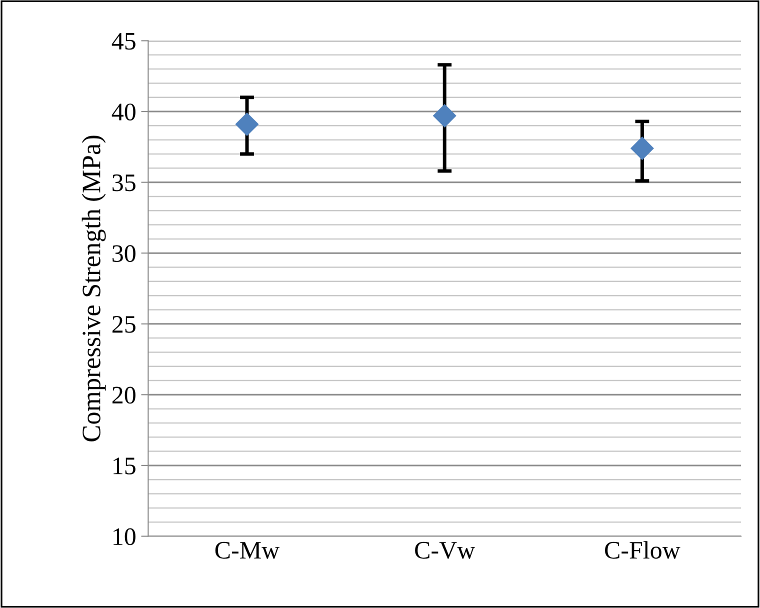  What do you see at coordinates (124, 324) in the screenshot?
I see `y-tick-label: 25` at bounding box center [124, 324].